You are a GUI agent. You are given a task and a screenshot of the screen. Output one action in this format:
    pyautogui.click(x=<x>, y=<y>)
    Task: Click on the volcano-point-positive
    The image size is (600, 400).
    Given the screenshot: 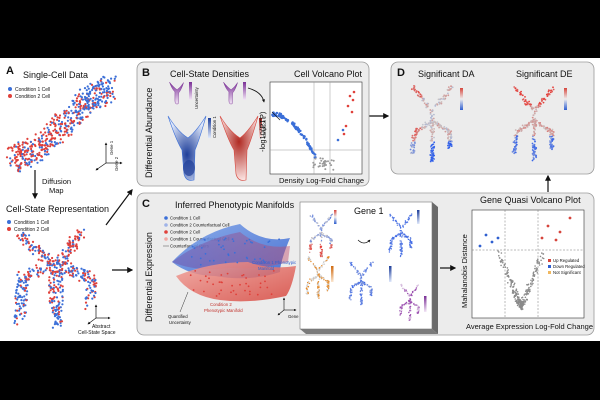 What is the action you would take?
    pyautogui.click(x=350, y=96)
    